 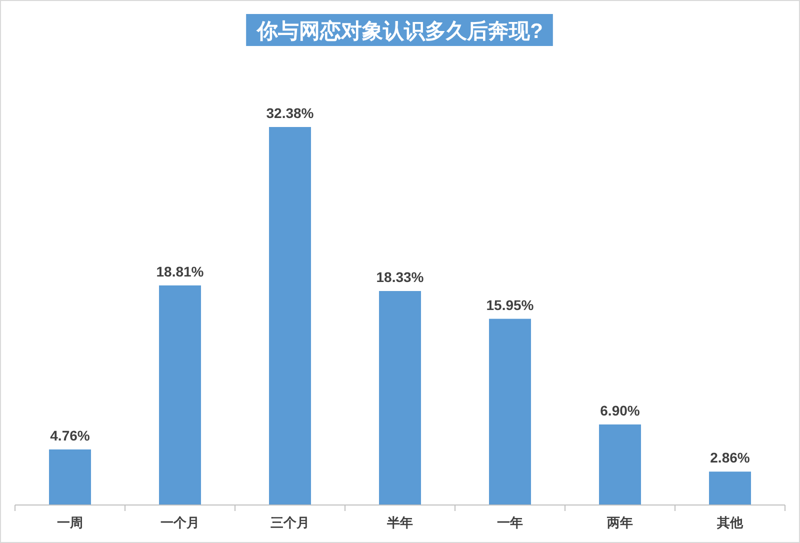 What do you see at coordinates (730, 458) in the screenshot?
I see `data-label: 2.86%` at bounding box center [730, 458].